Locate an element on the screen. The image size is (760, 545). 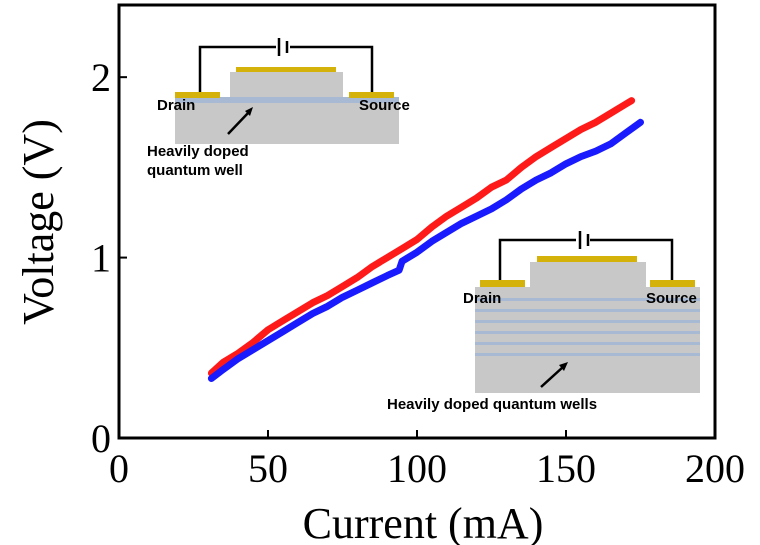
inset-caption: Heavily doped quantum wells is located at coordinates (492, 404).